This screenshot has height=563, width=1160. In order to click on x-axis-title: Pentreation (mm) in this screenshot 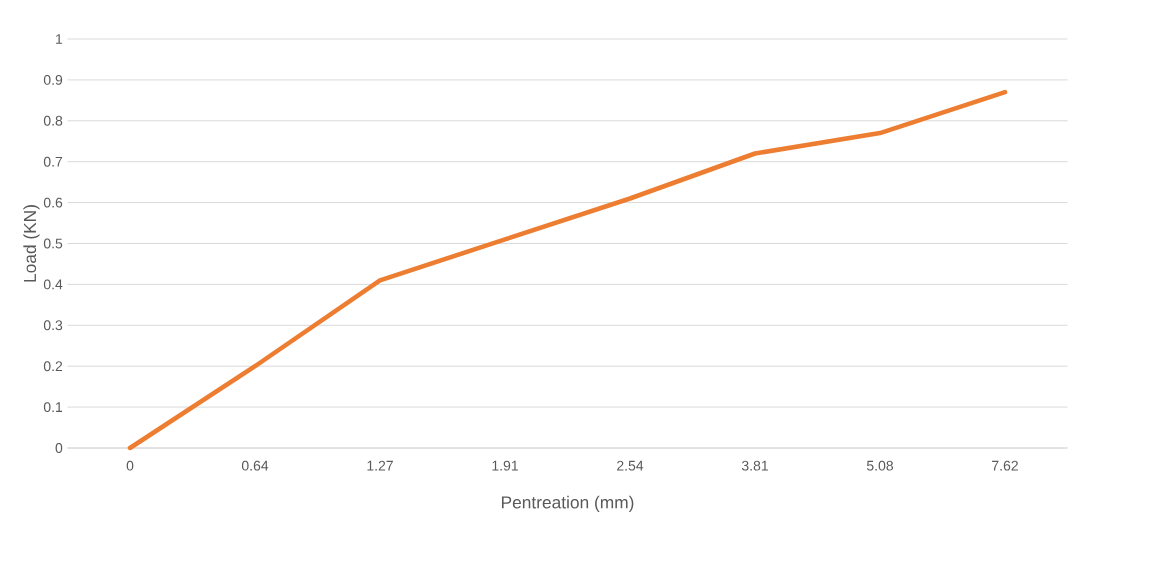, I will do `click(567, 503)`.